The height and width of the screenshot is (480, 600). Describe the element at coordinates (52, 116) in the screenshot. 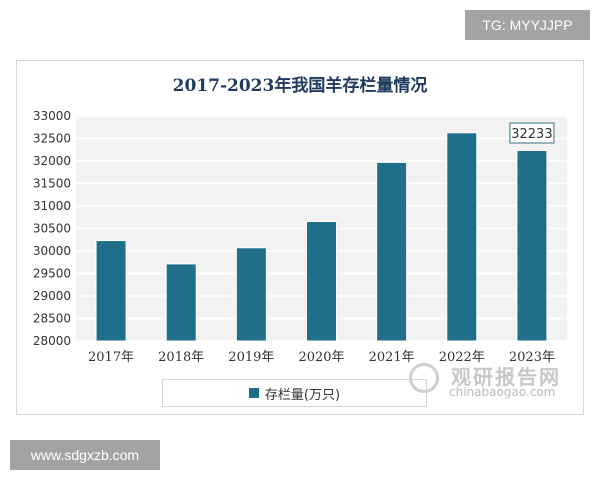

I see `y-tick-label: 33000` at that location.